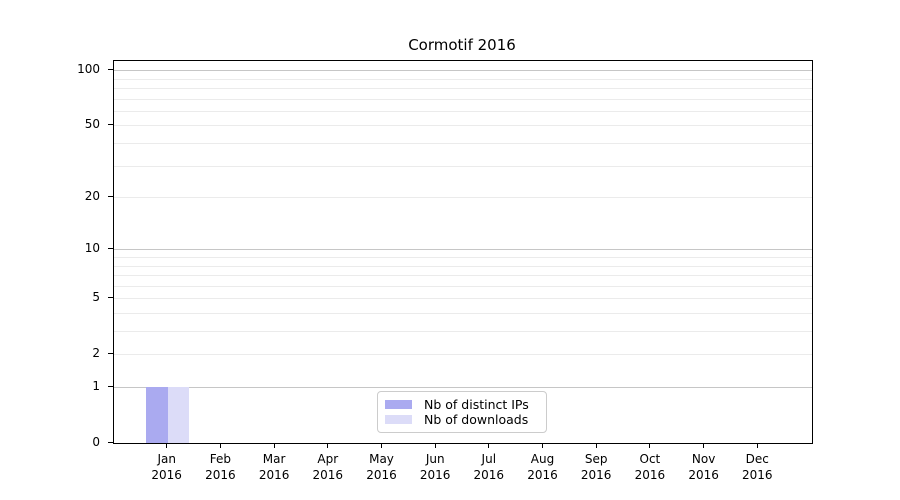 The width and height of the screenshot is (900, 500). Describe the element at coordinates (381, 467) in the screenshot. I see `x-tick-label-may: May 2016` at that location.